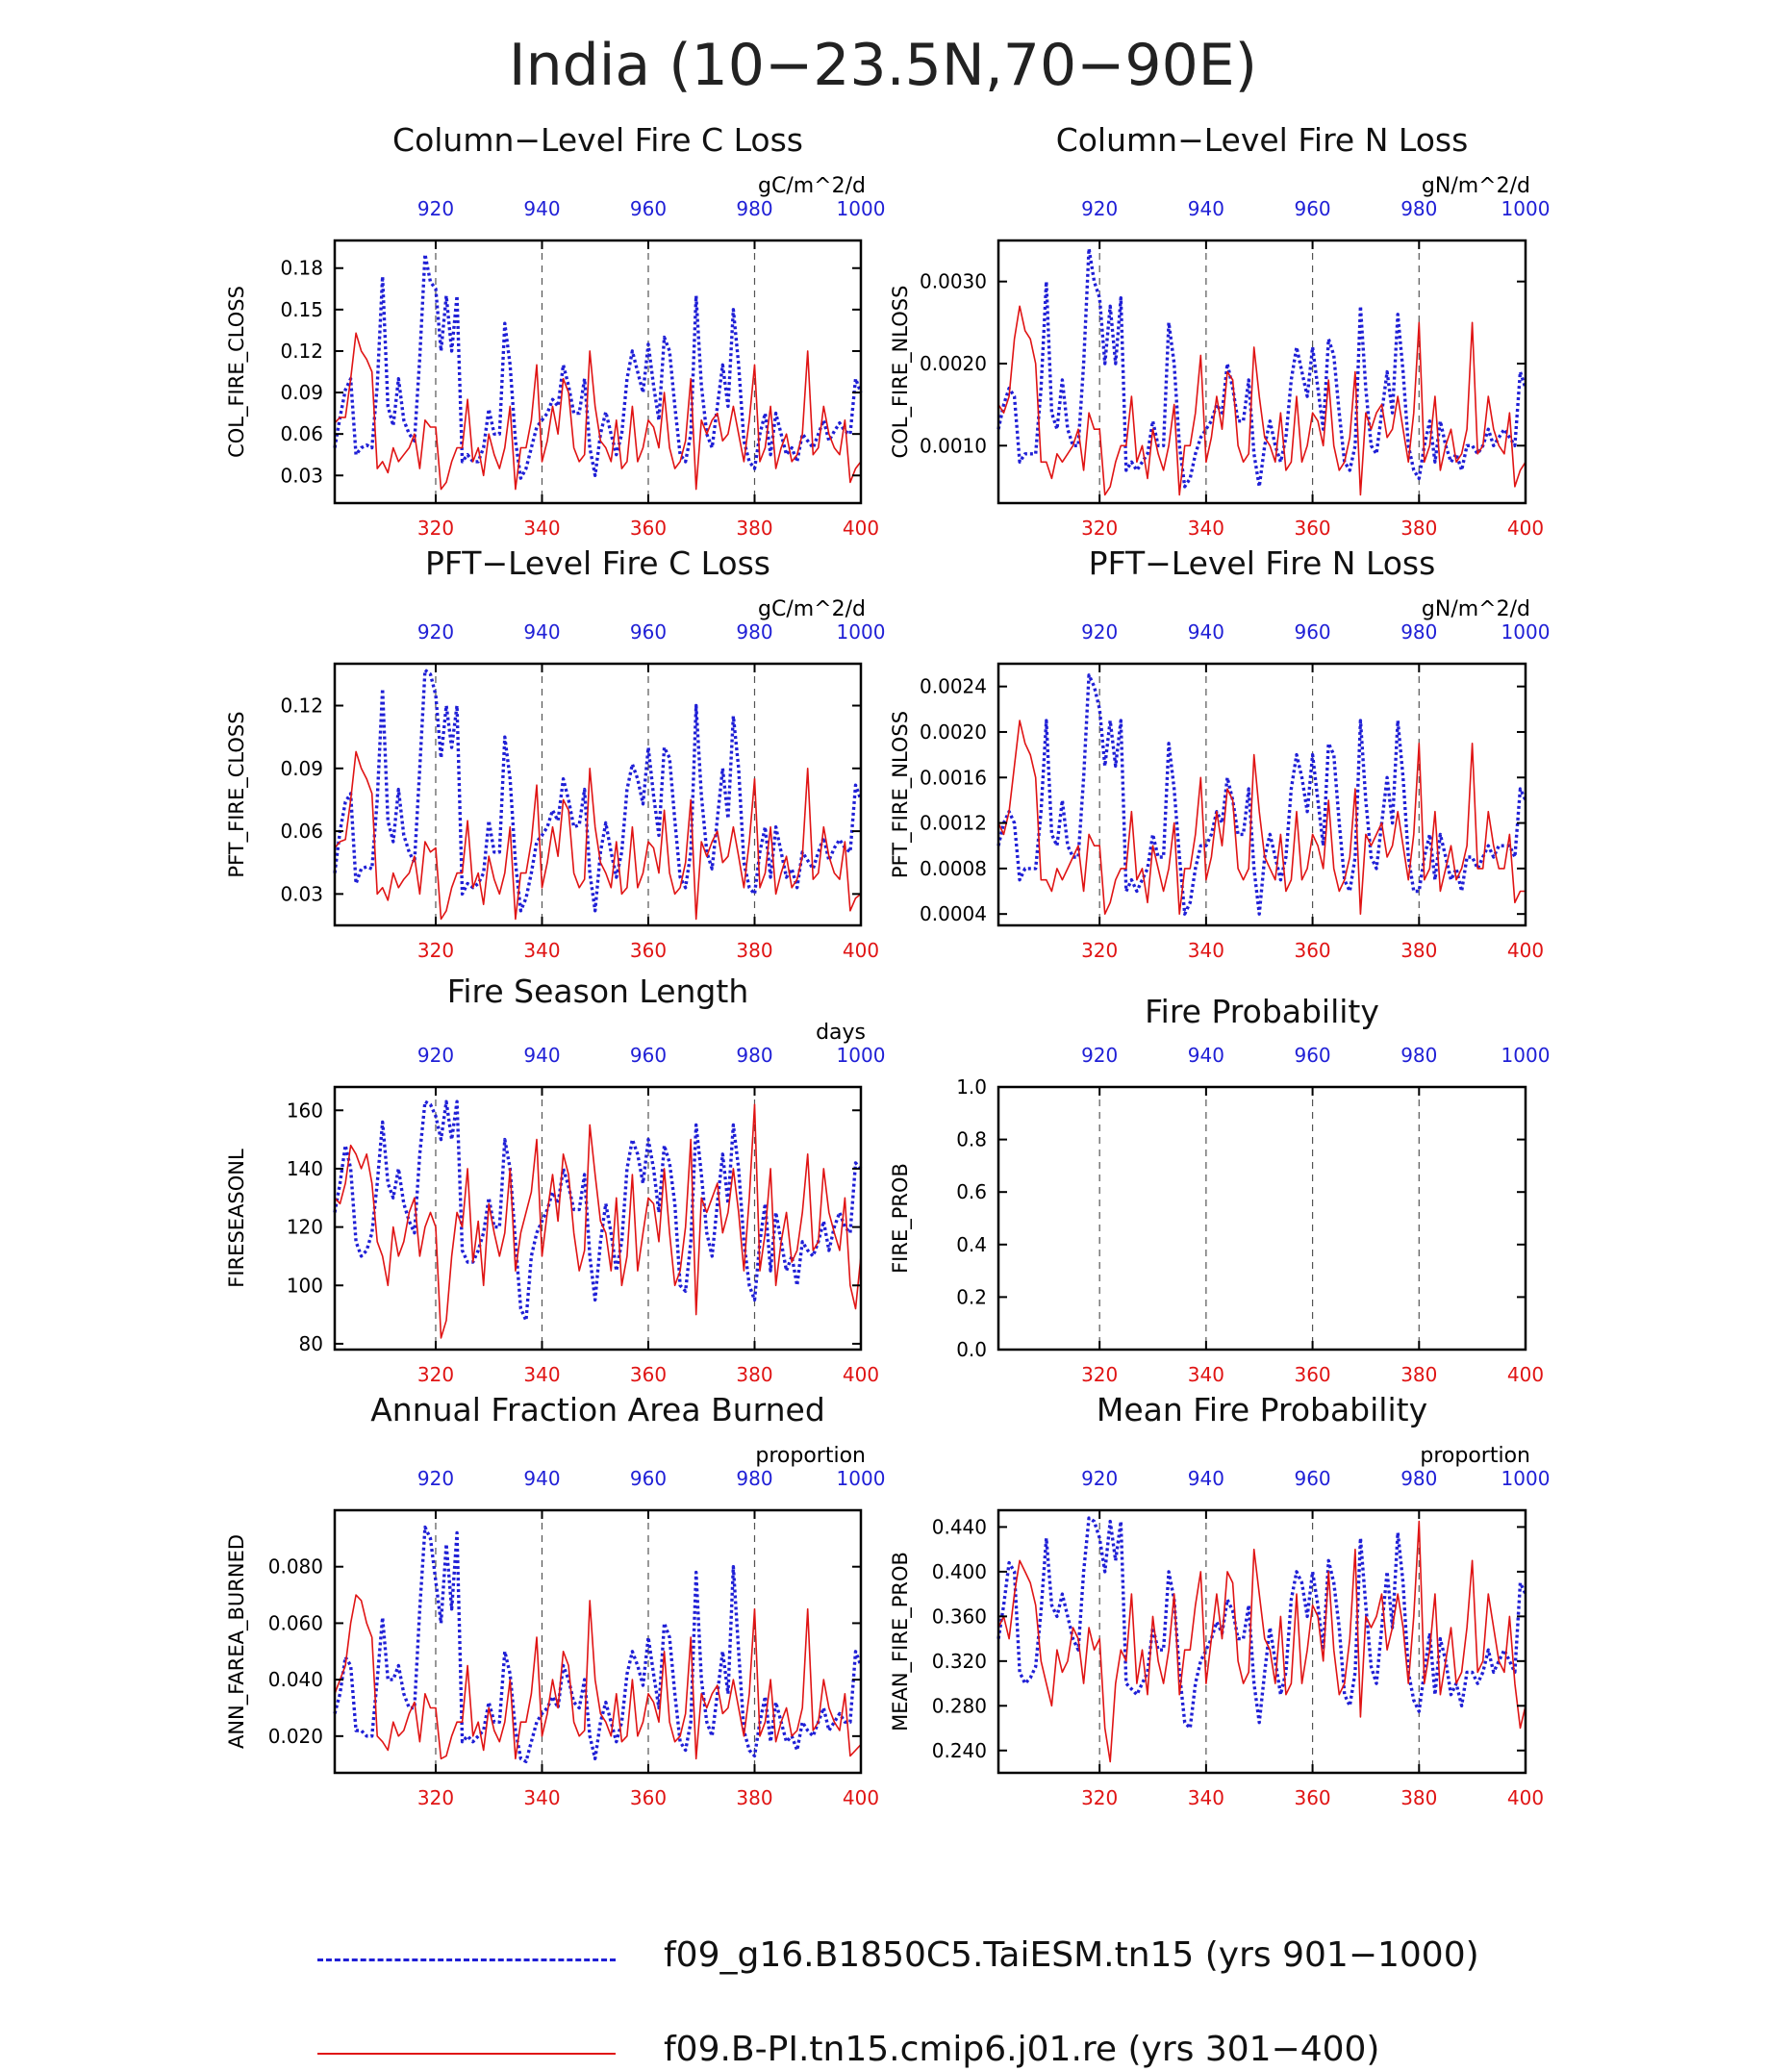 This screenshot has height=2072, width=1766. I want to click on y-tick-label: 0.040, so click(295, 1680).